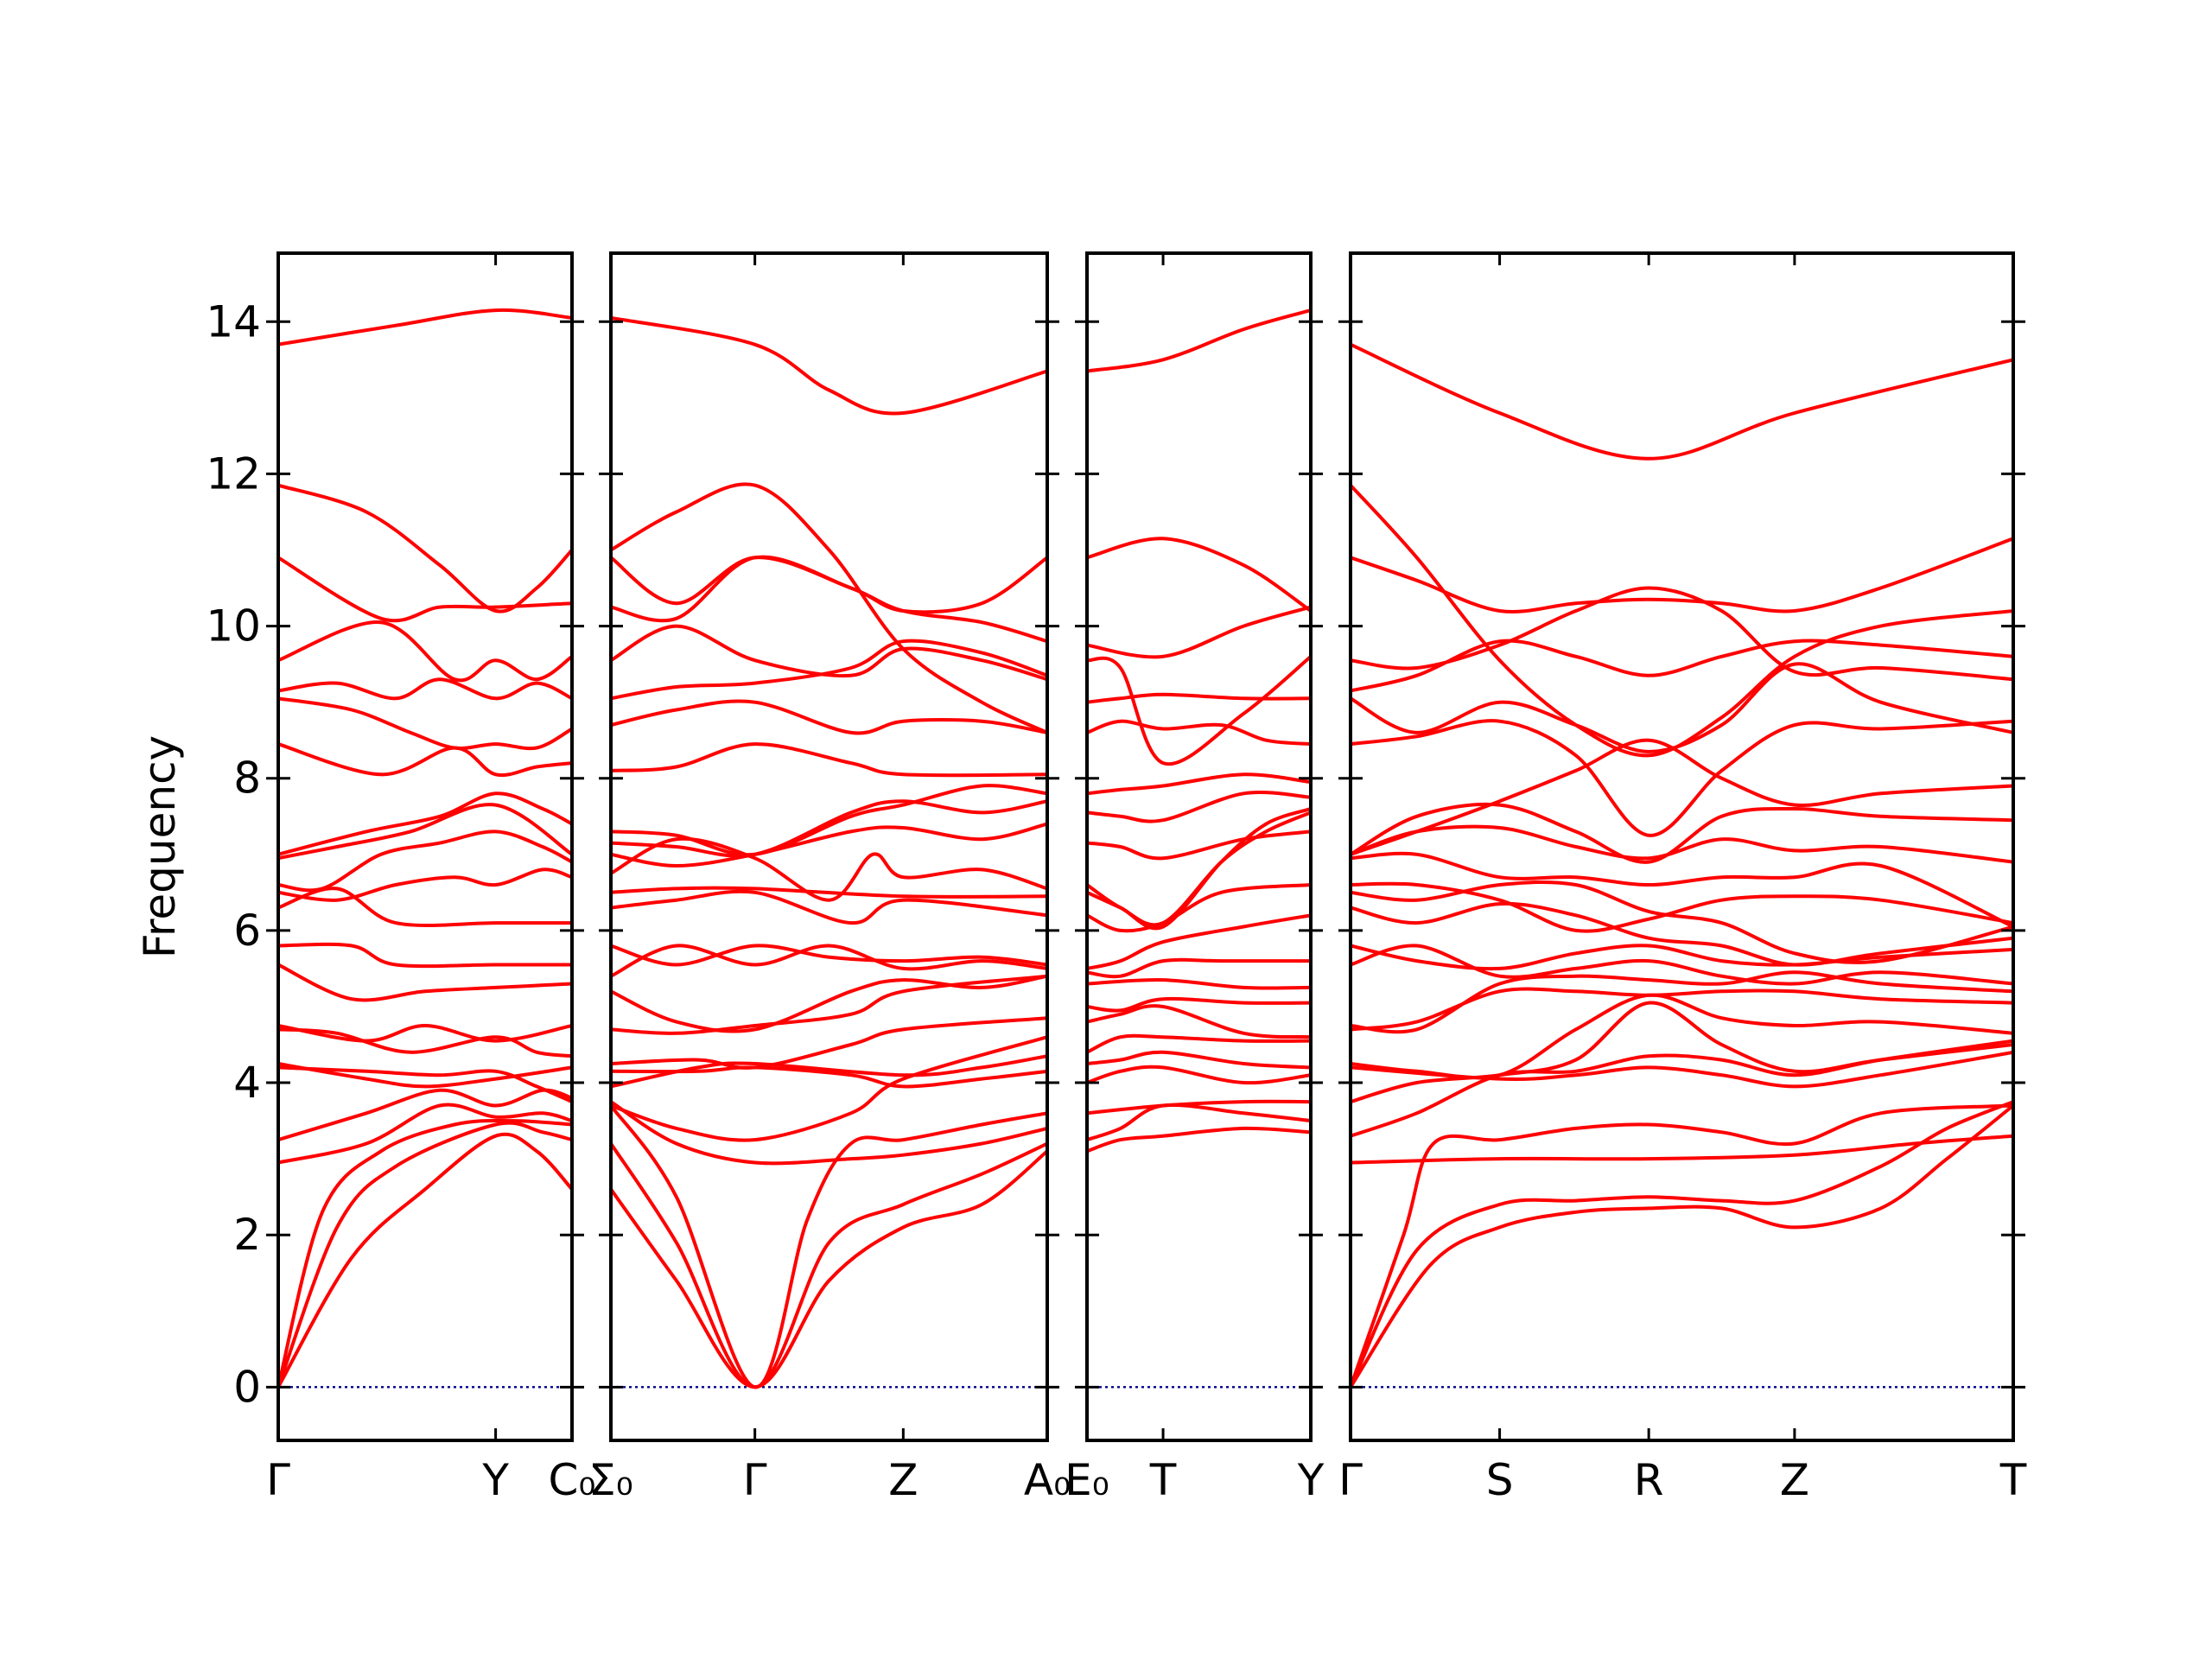 This screenshot has height=1659, width=2212. What do you see at coordinates (160, 846) in the screenshot?
I see `y-axis-title: Frequency` at bounding box center [160, 846].